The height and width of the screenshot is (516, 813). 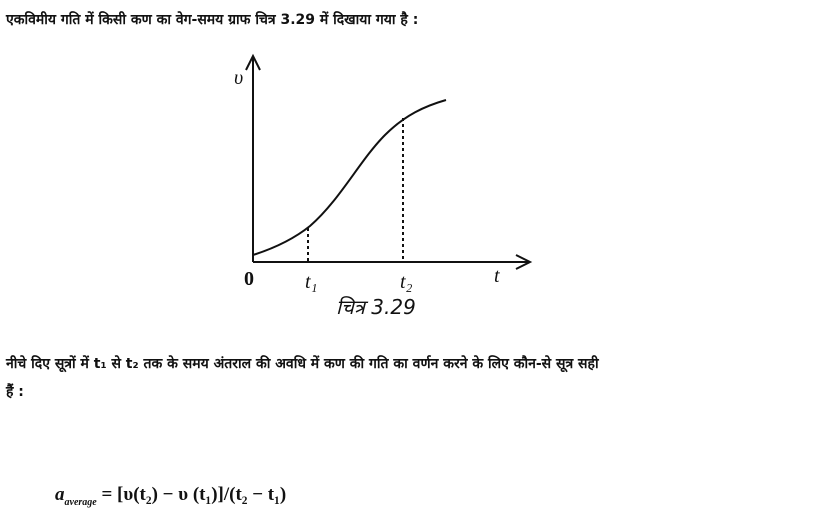 What do you see at coordinates (238, 78) in the screenshot?
I see `y-axis-label: υ` at bounding box center [238, 78].